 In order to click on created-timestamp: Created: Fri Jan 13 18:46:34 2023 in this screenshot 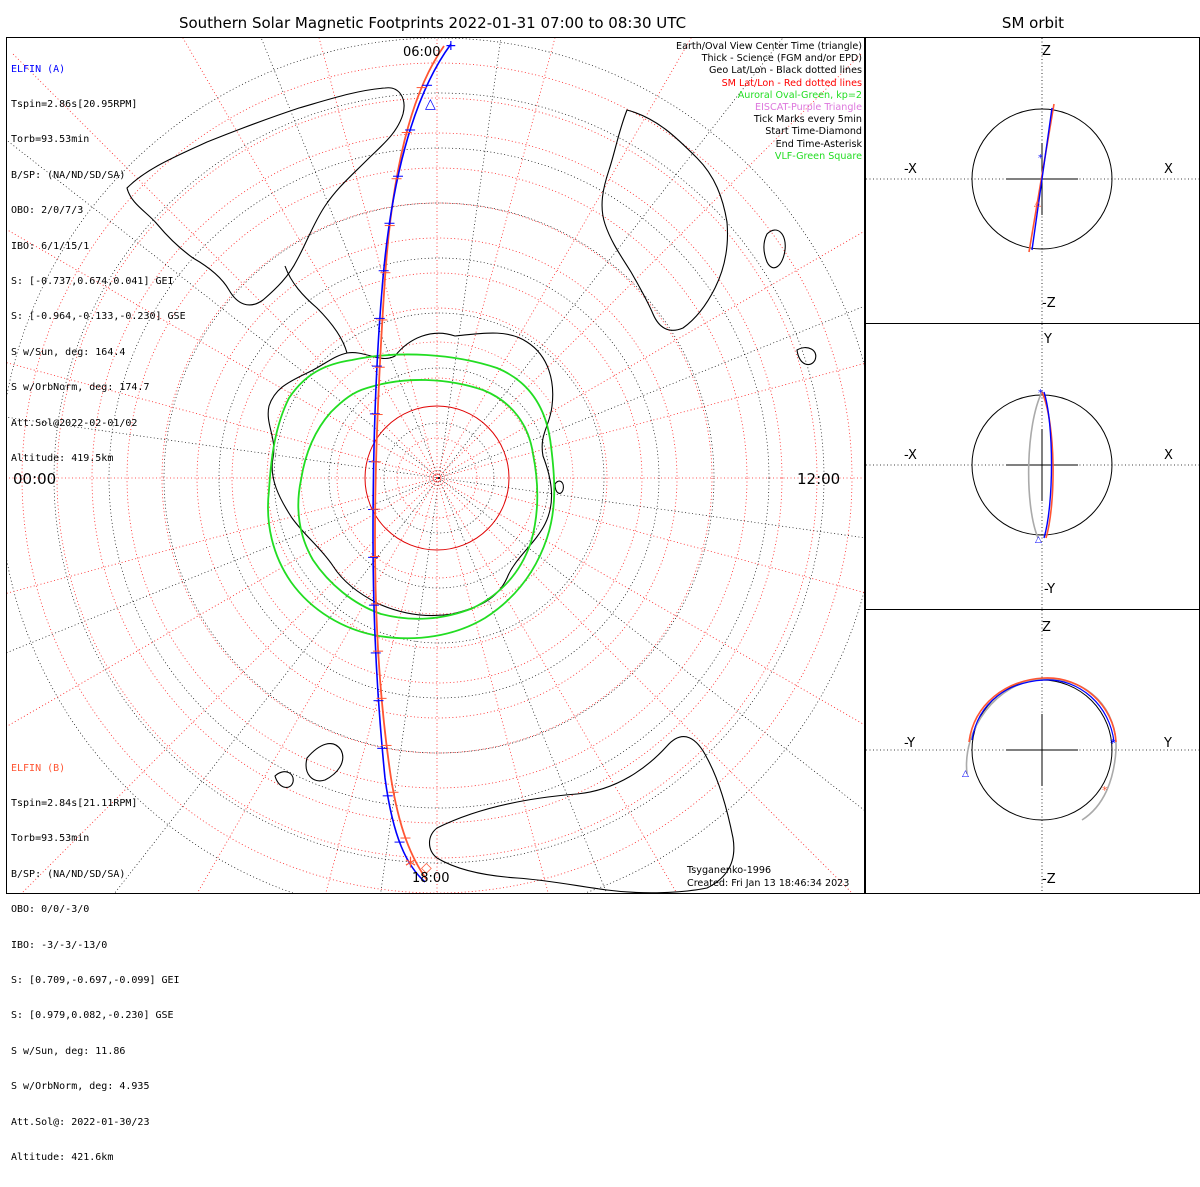, I will do `click(768, 883)`.